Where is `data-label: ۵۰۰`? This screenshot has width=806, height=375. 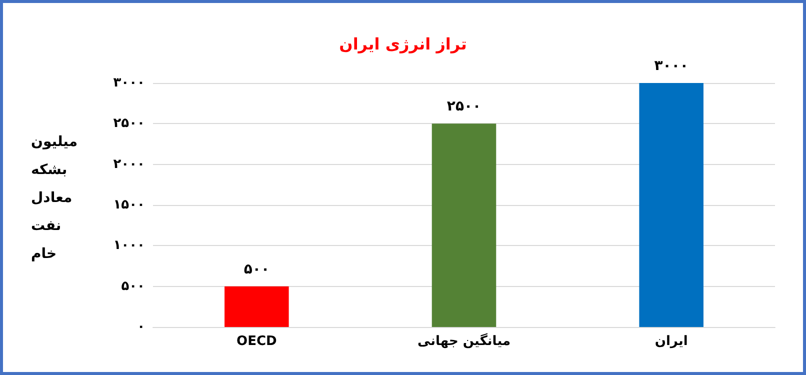 data-label: ۵۰۰ is located at coordinates (257, 269).